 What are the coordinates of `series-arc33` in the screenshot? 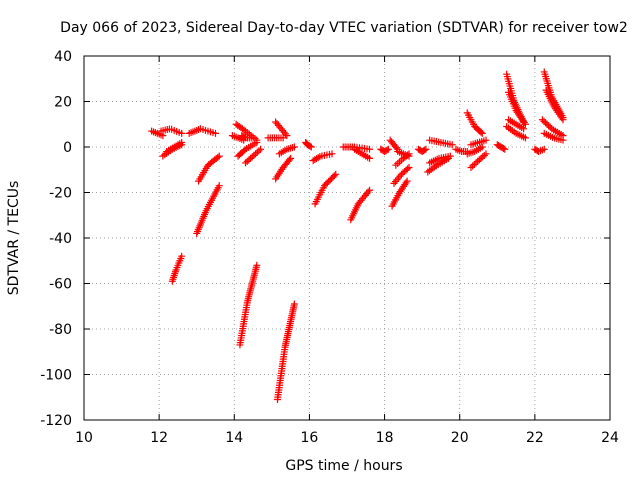 It's located at (441, 142).